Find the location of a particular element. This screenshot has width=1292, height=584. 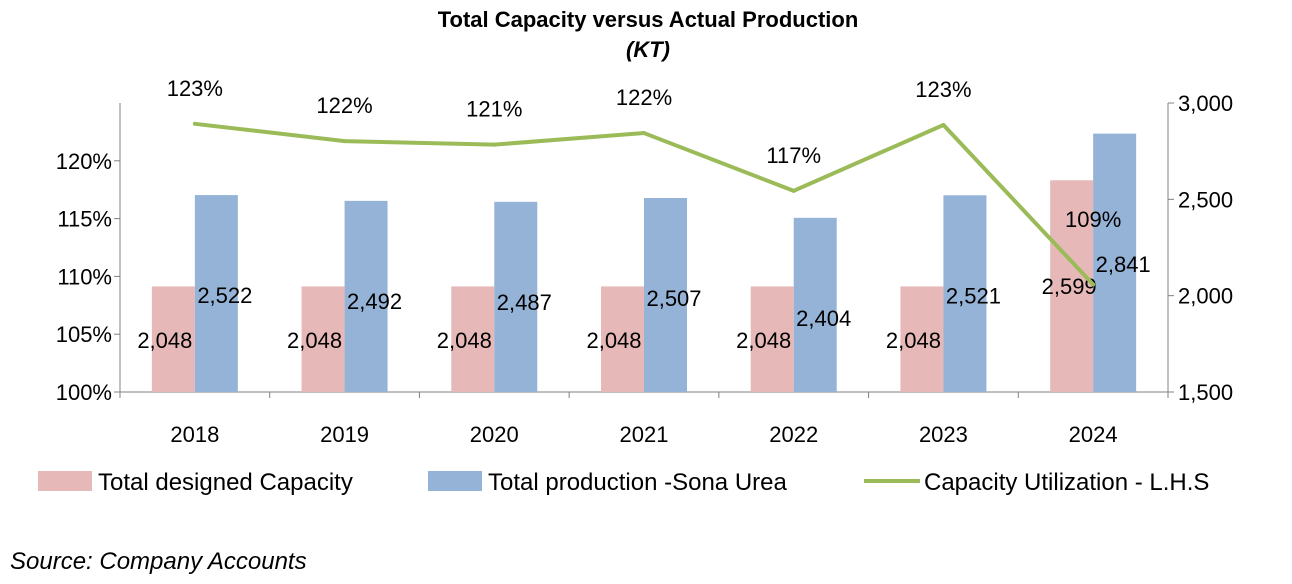

legend-utilization-label: Capacity Utilization - L.H.S is located at coordinates (1066, 482).